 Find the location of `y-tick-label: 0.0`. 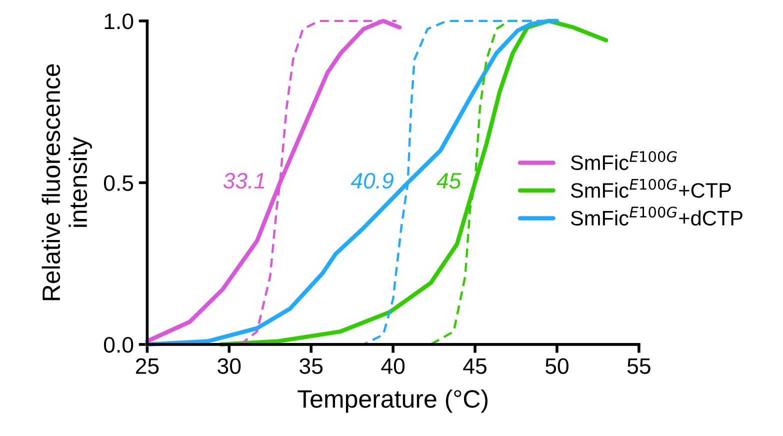

y-tick-label: 0.0 is located at coordinates (119, 344).